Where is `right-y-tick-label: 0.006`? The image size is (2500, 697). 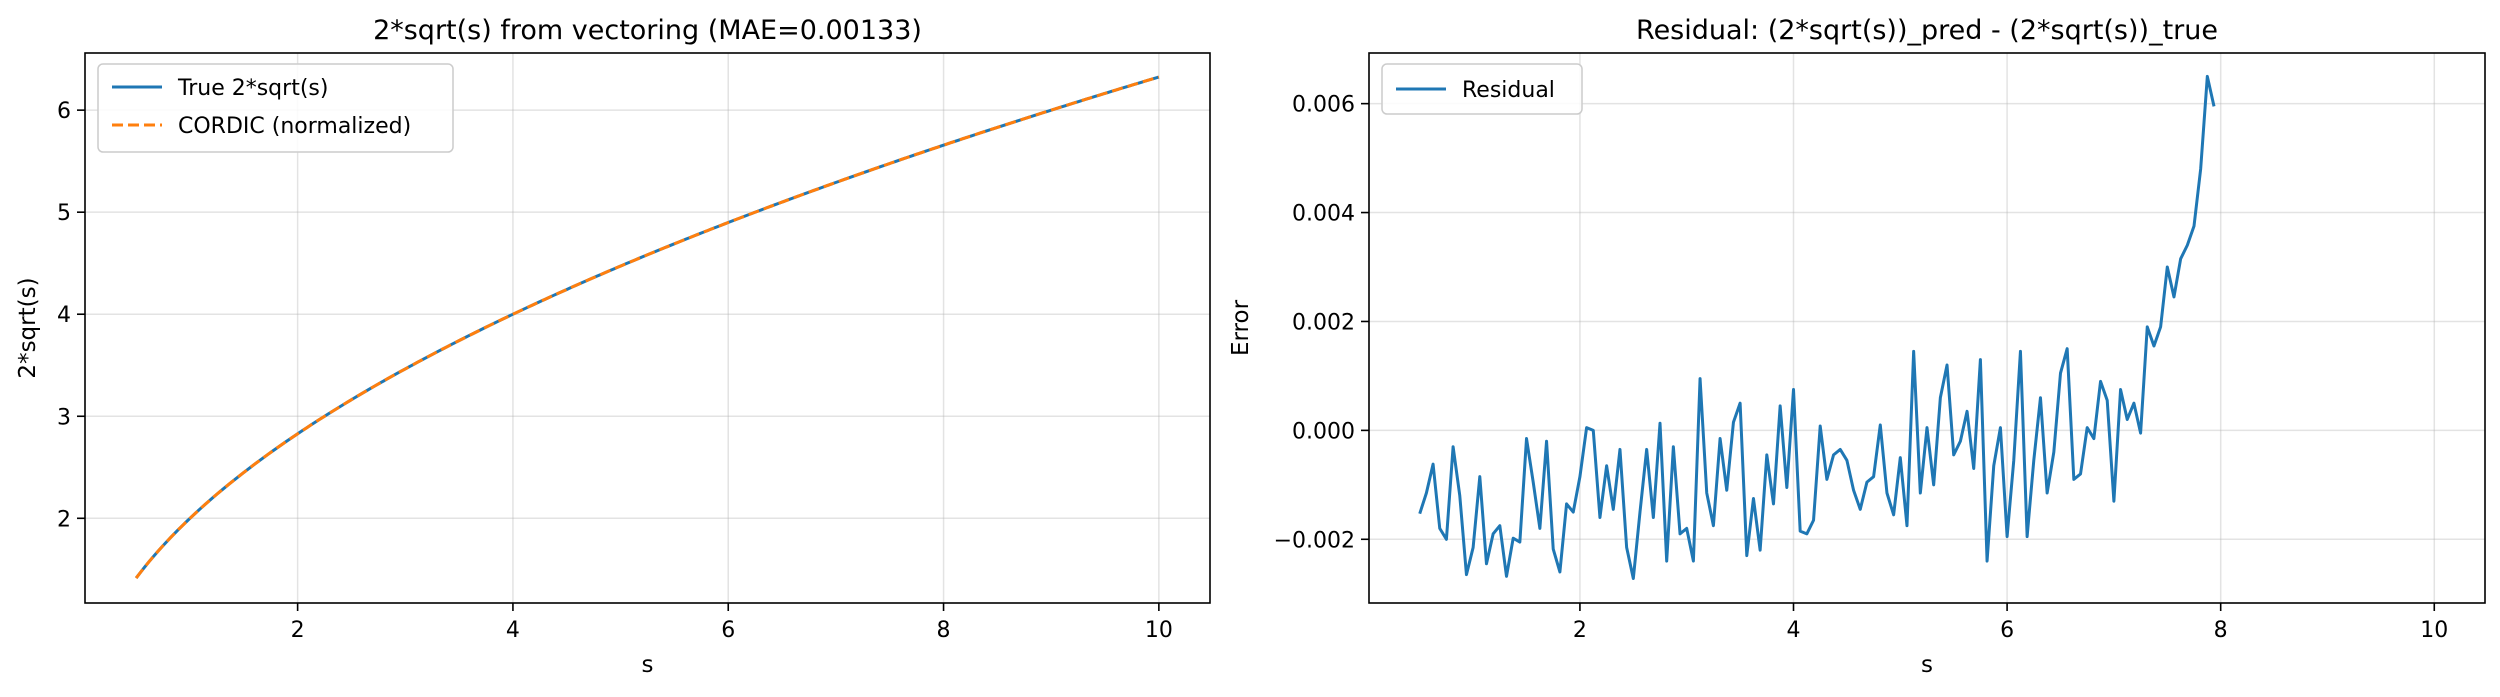
right-y-tick-label: 0.006 is located at coordinates (1323, 105).